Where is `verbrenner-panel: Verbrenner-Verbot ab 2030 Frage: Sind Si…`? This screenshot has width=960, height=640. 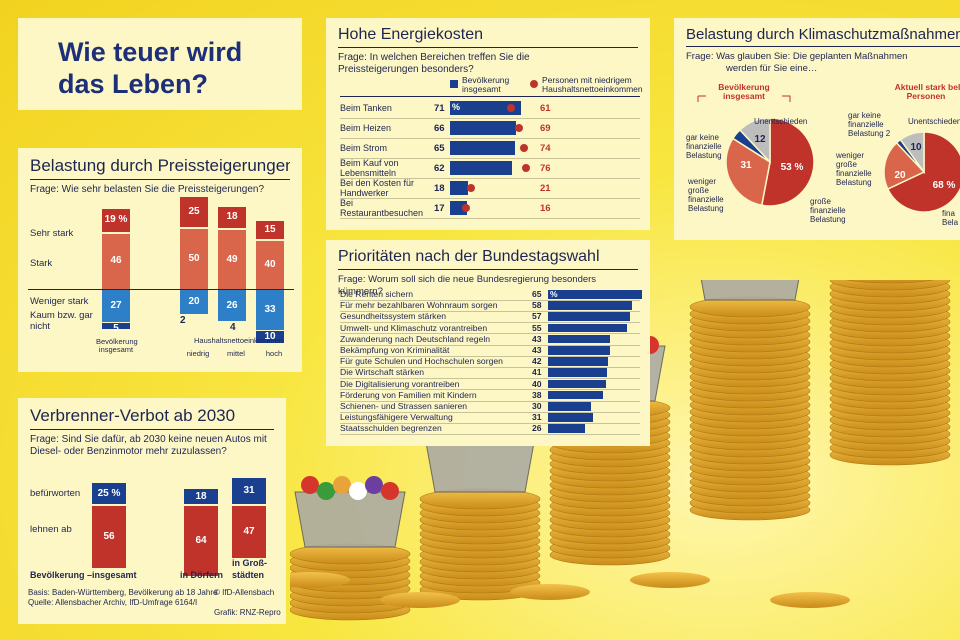
verbrenner-panel: Verbrenner-Verbot ab 2030 Frage: Sind Si… is located at coordinates (152, 511).